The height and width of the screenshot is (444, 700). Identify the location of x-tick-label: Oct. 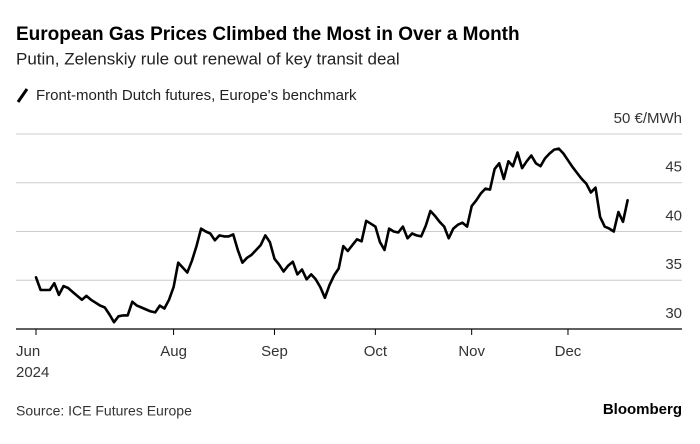
(376, 351).